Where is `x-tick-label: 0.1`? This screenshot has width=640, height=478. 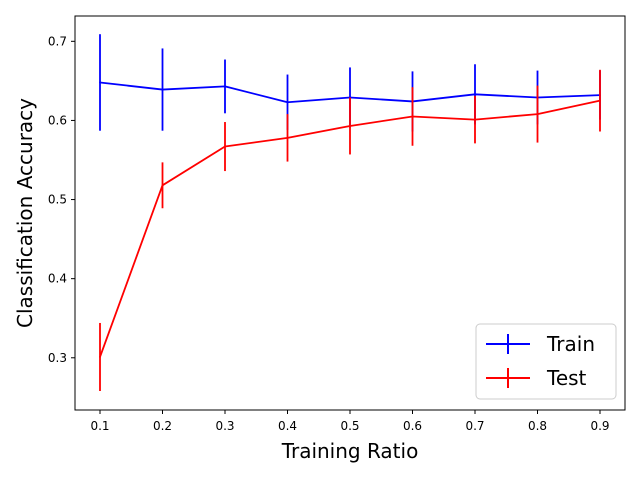 x-tick-label: 0.1 is located at coordinates (99, 426).